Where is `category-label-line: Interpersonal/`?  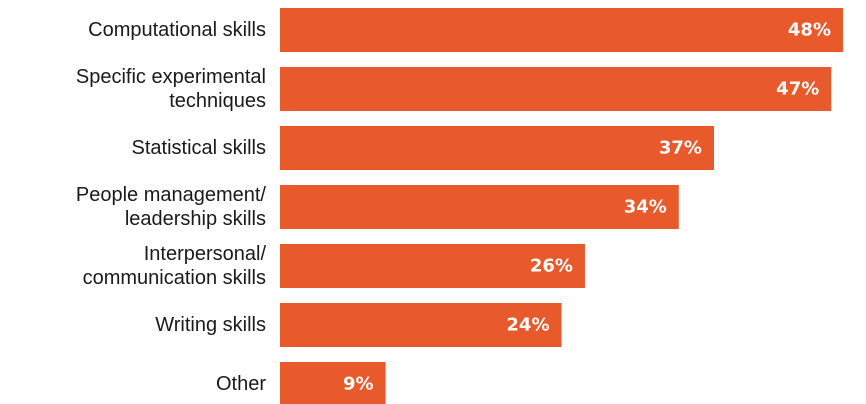 category-label-line: Interpersonal/ is located at coordinates (205, 254).